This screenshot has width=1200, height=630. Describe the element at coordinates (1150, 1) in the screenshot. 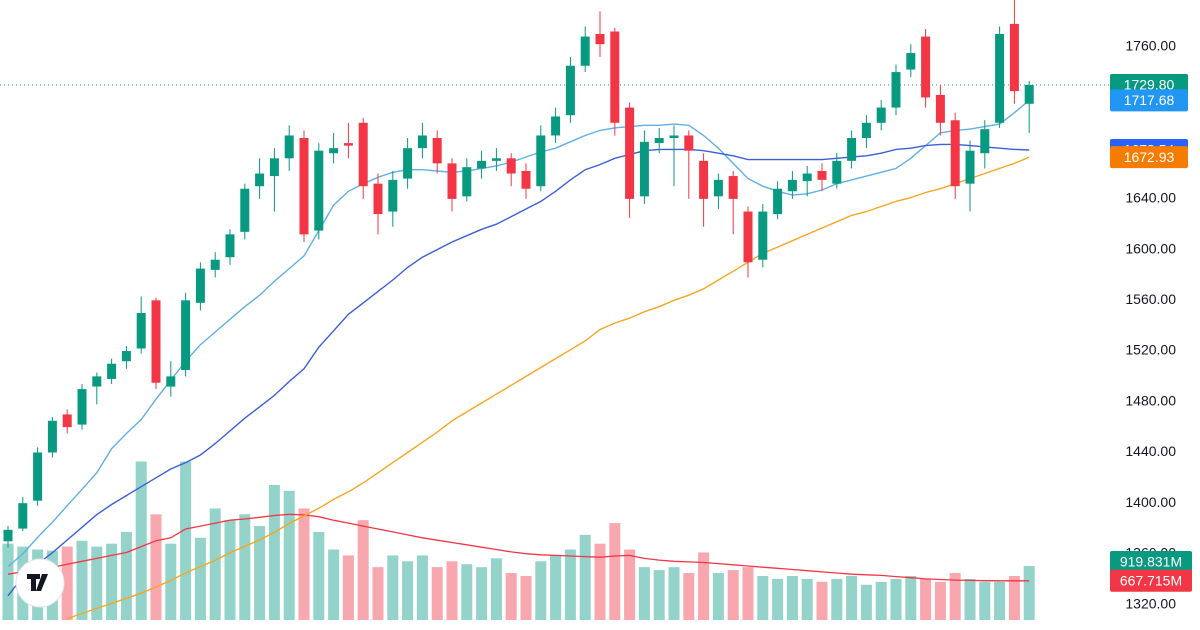

I see `y-tick-label: 1800.00` at that location.